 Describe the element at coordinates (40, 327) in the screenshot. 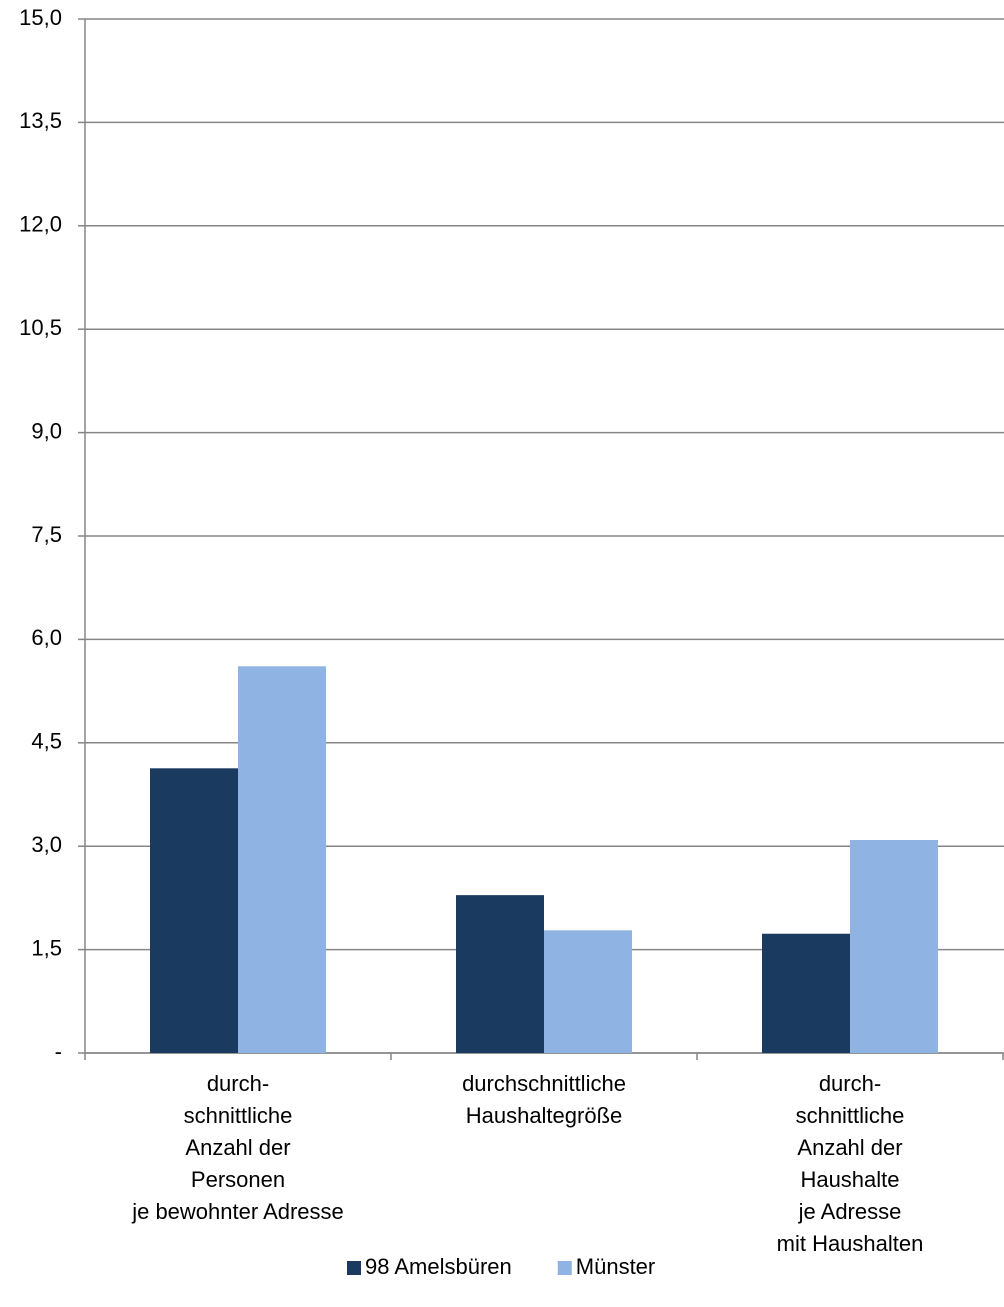

I see `y-tick-label: 10,5` at that location.